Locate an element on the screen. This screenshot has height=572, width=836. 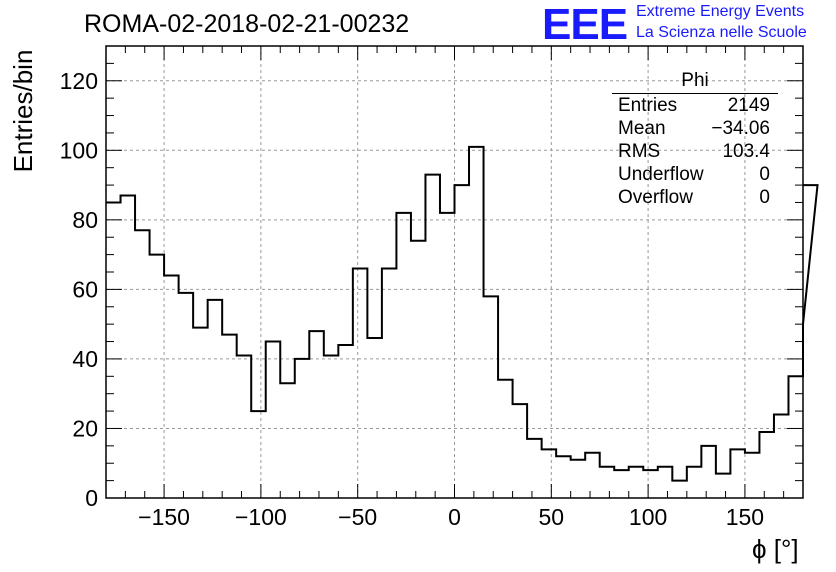
stats-row-mean: Mean −34.06 is located at coordinates (695, 128).